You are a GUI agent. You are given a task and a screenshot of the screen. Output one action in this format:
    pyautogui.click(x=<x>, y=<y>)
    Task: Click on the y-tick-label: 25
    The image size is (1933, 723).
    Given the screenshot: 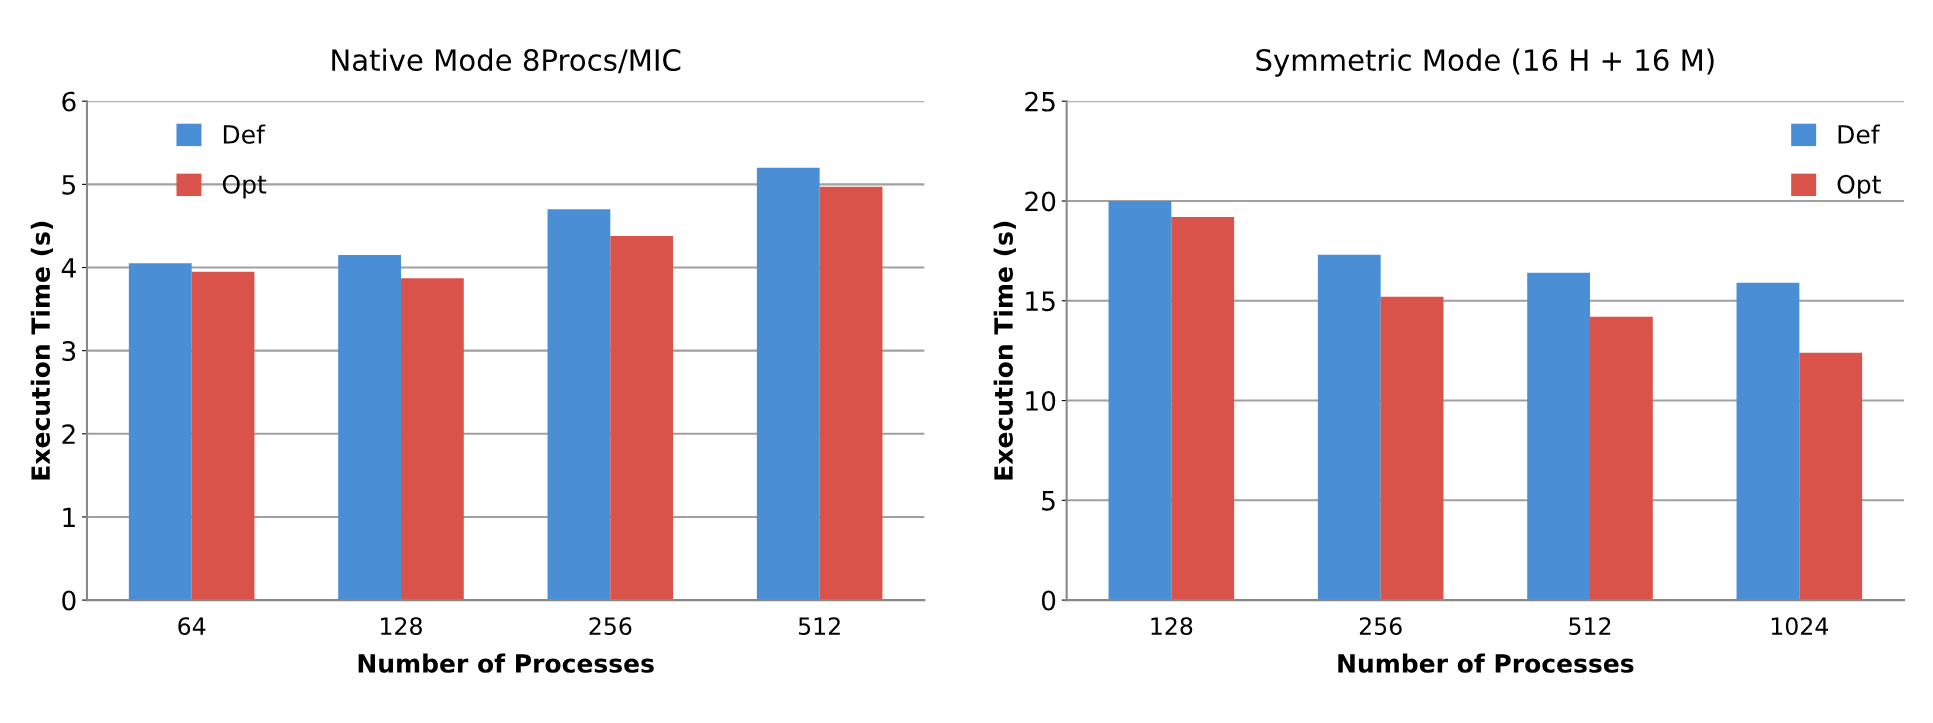 What is the action you would take?
    pyautogui.click(x=1040, y=101)
    